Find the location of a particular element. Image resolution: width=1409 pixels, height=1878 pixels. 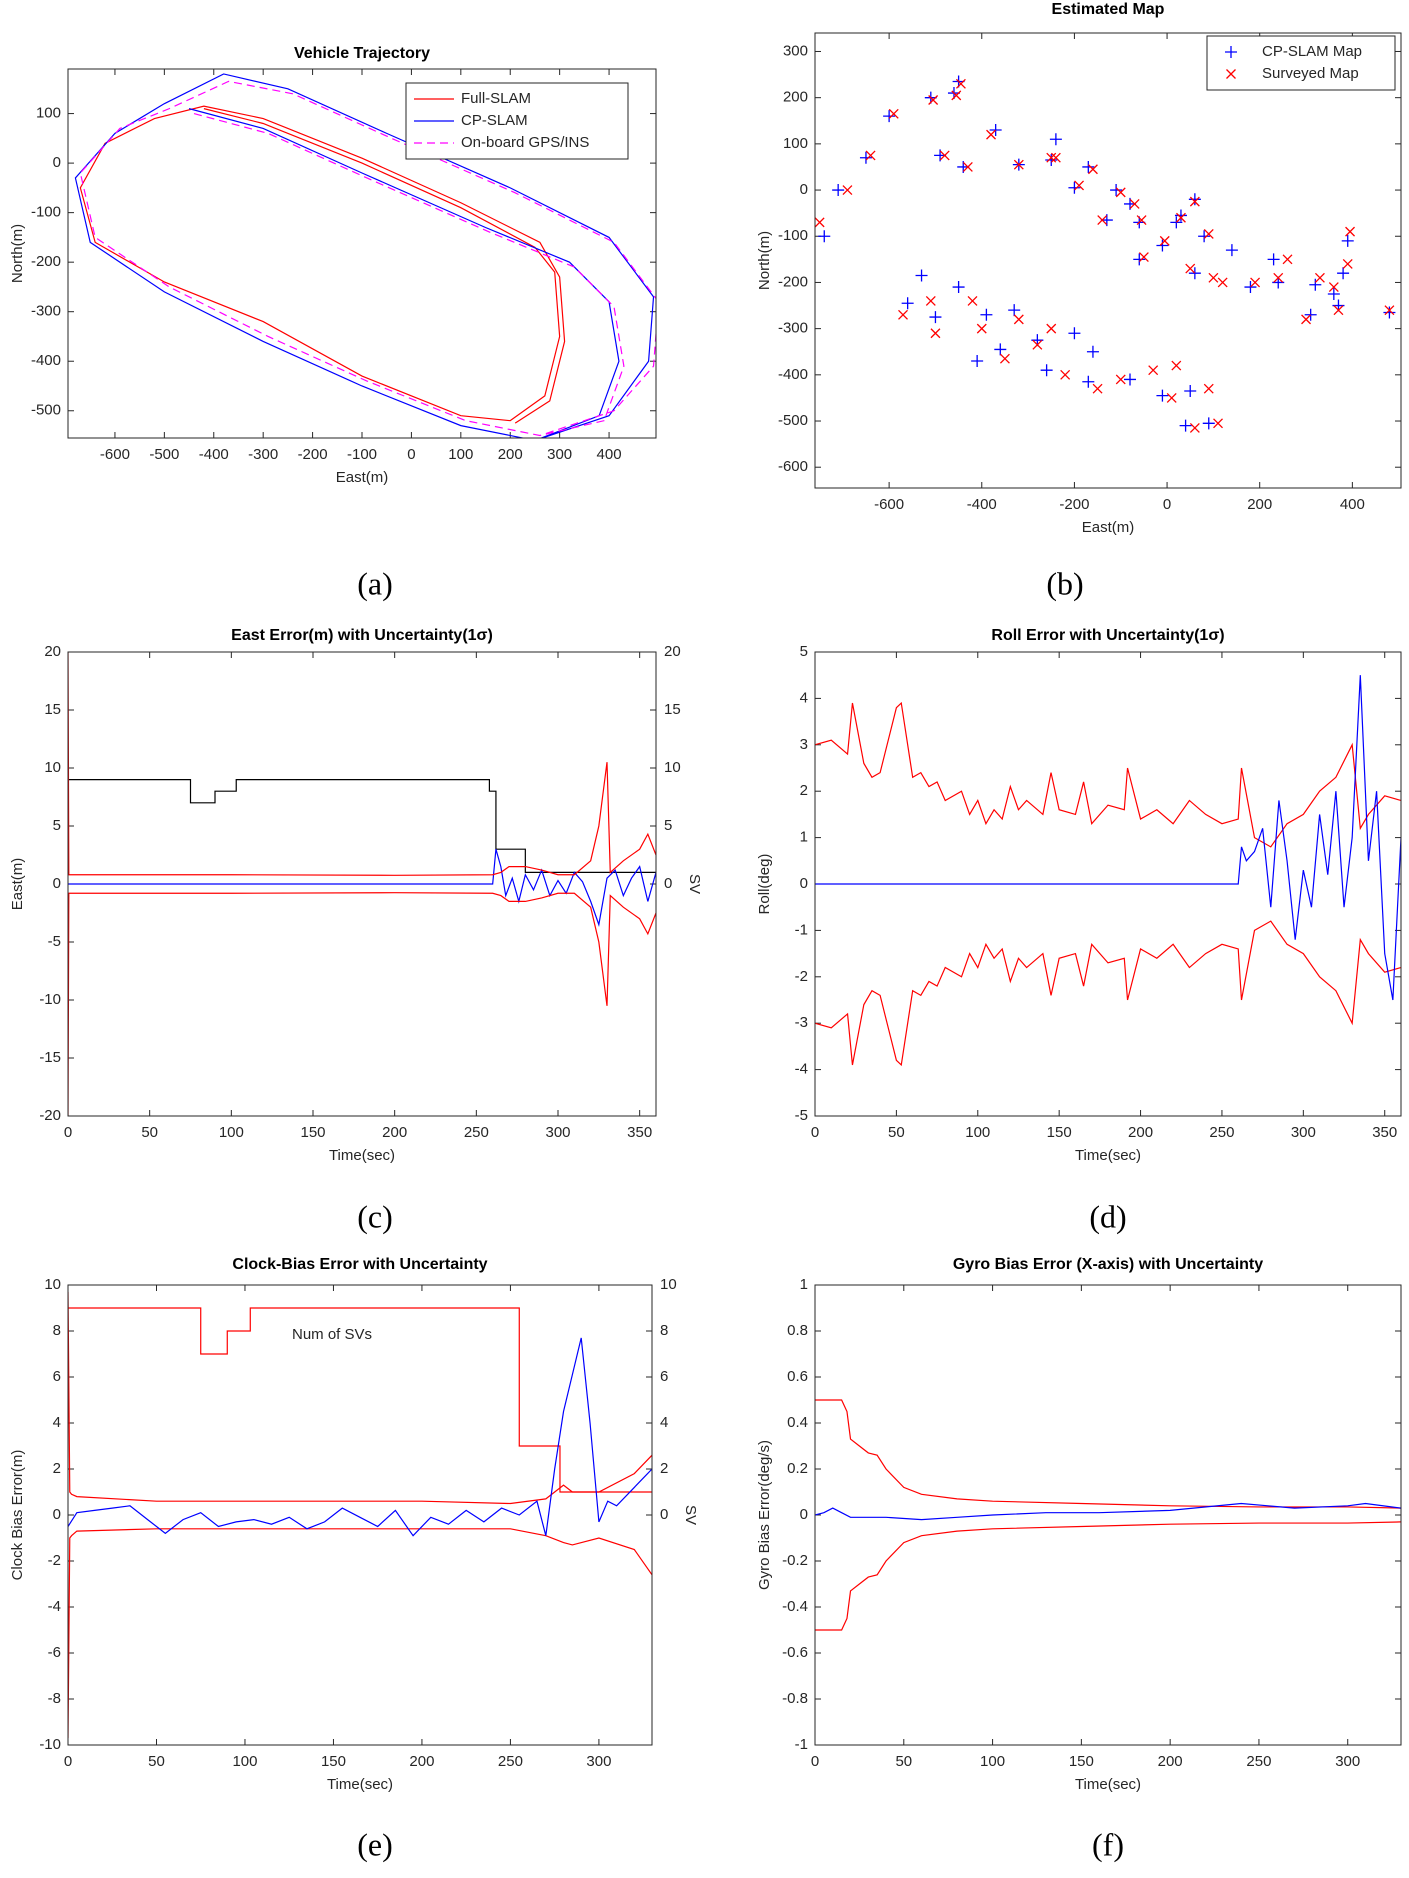

y-tick-label: 0.4 is located at coordinates (797, 1422).